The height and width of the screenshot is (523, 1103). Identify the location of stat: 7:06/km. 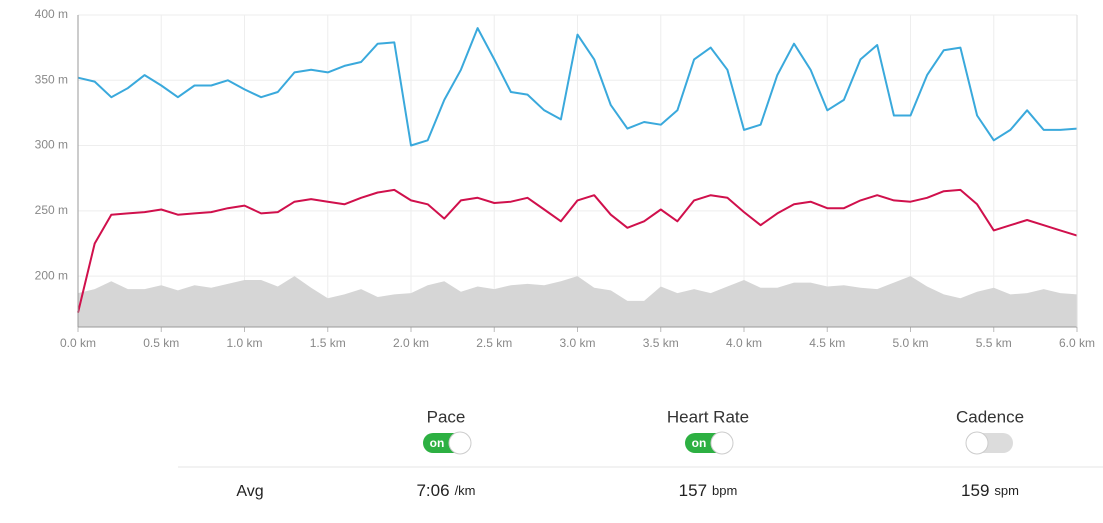
(445, 490).